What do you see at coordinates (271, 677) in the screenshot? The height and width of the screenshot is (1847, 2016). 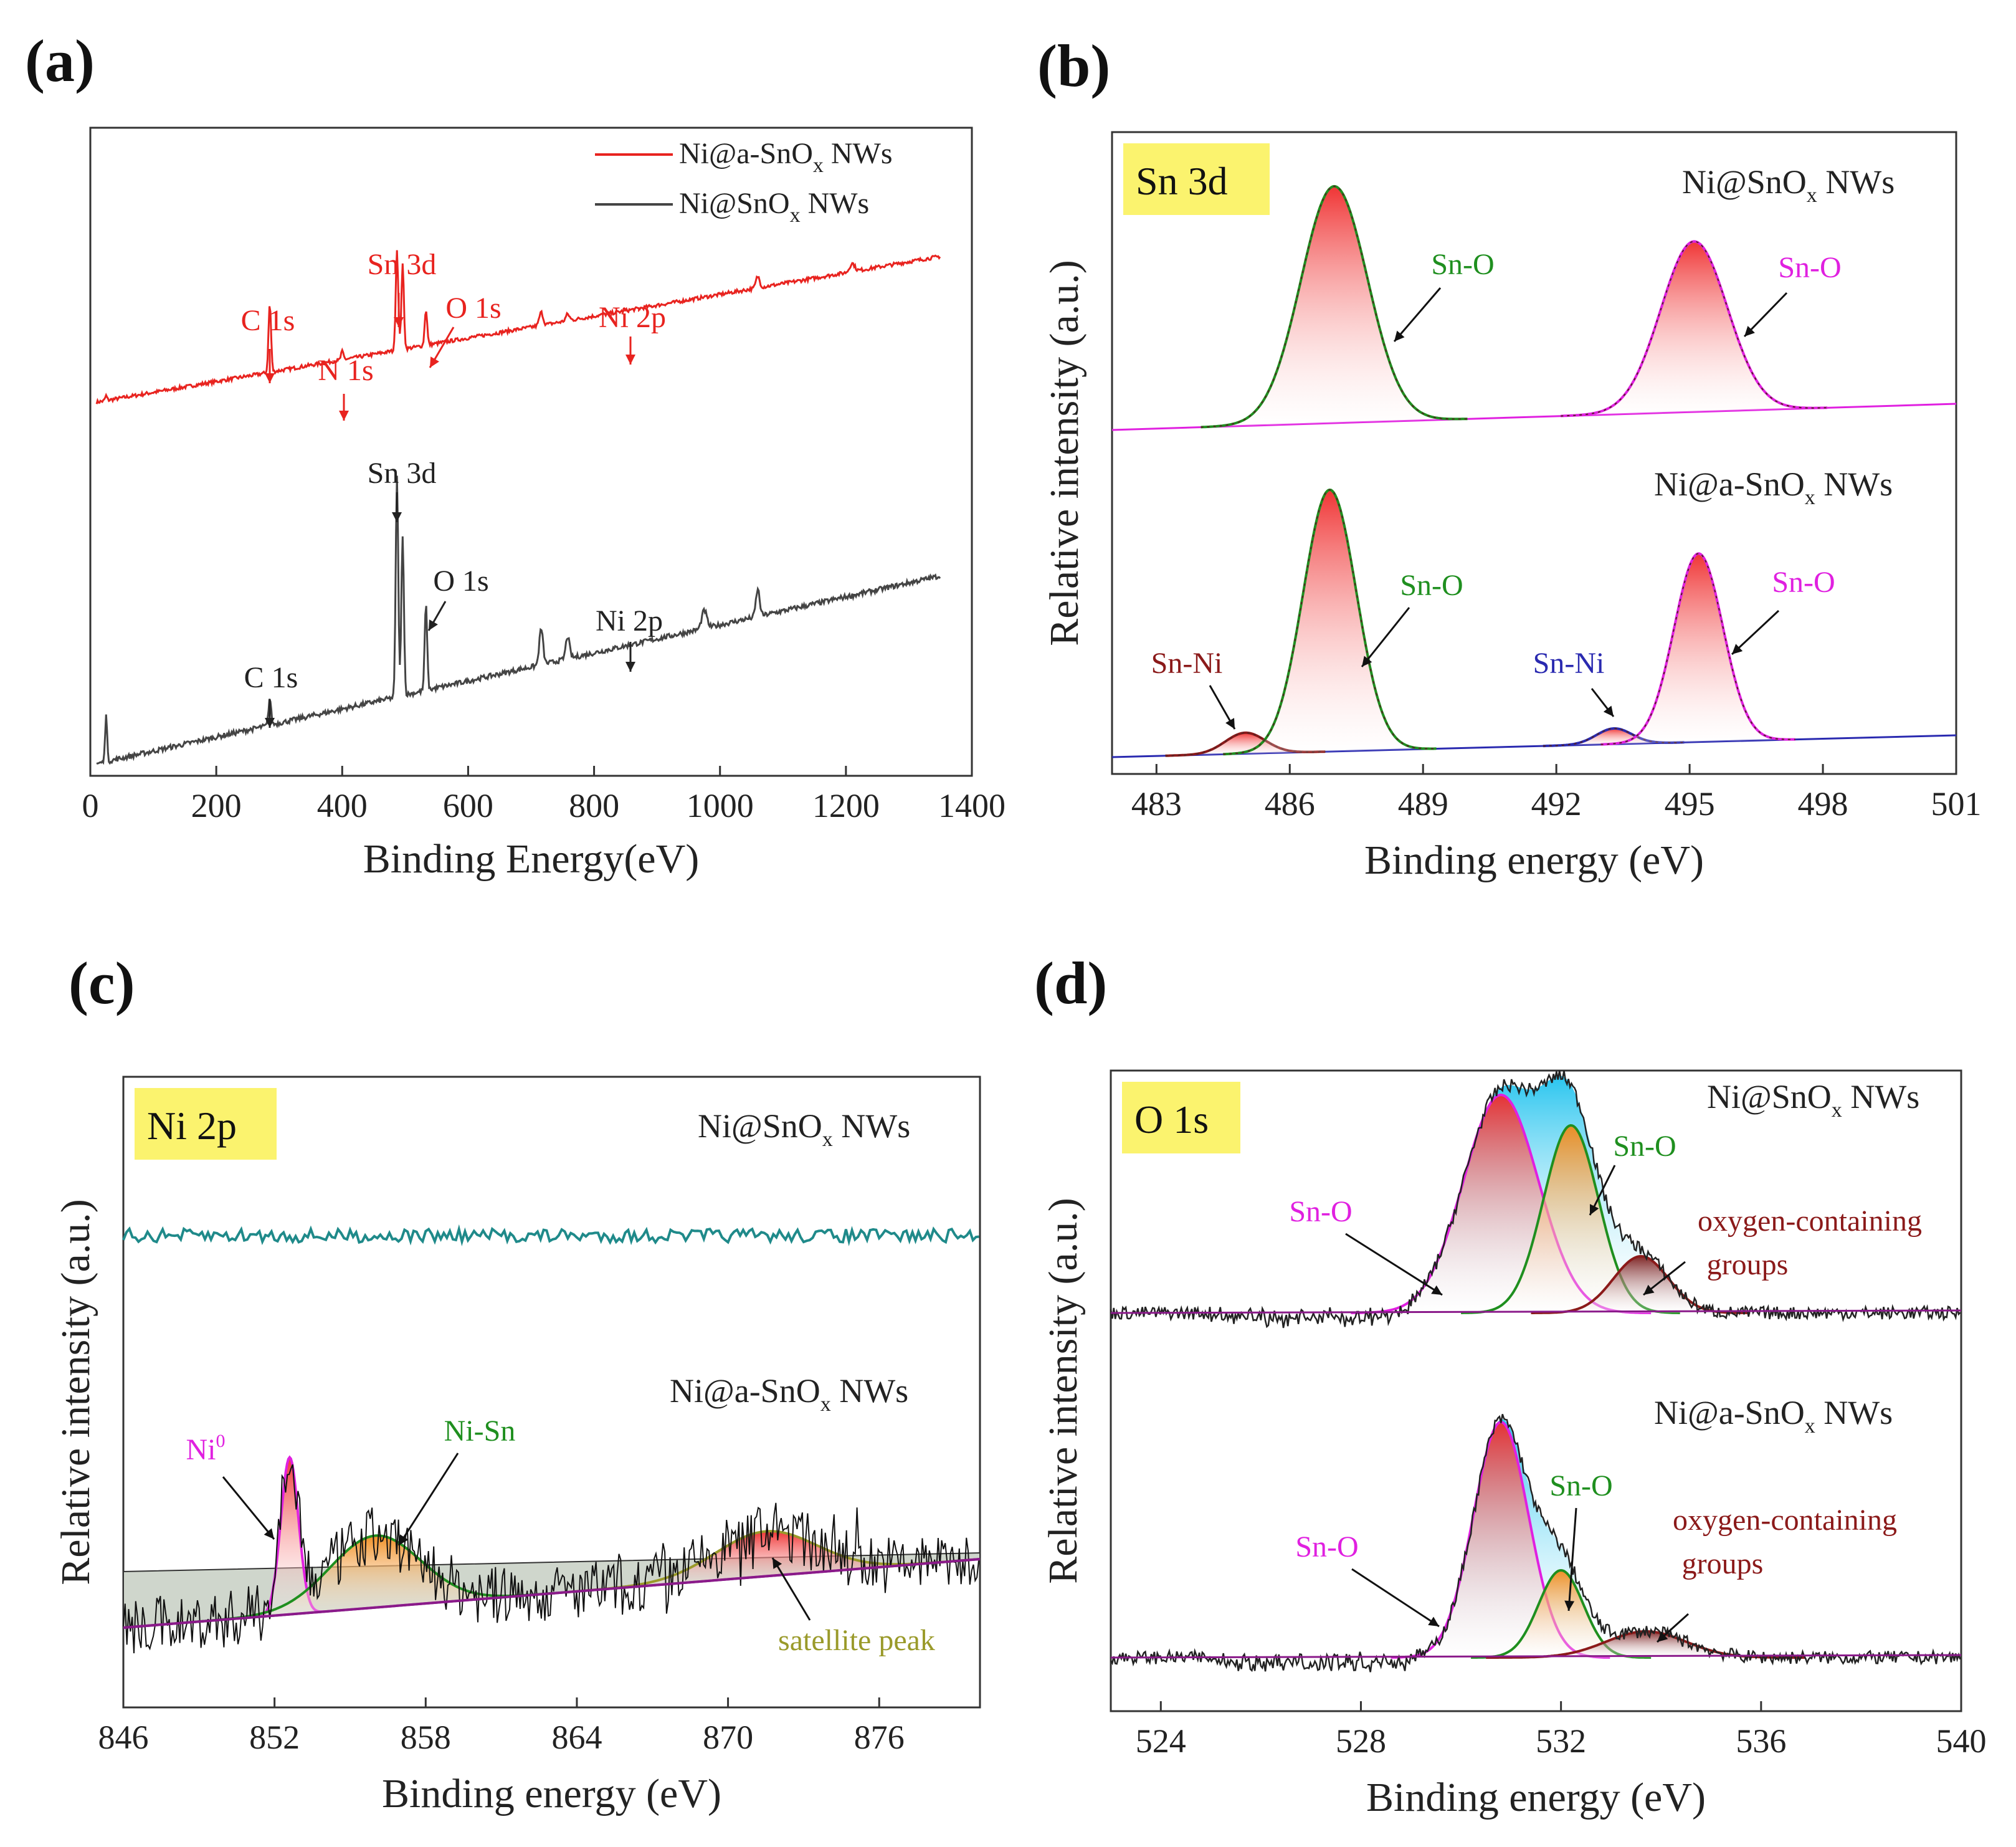 I see `a-peak-label-8: C 1s` at bounding box center [271, 677].